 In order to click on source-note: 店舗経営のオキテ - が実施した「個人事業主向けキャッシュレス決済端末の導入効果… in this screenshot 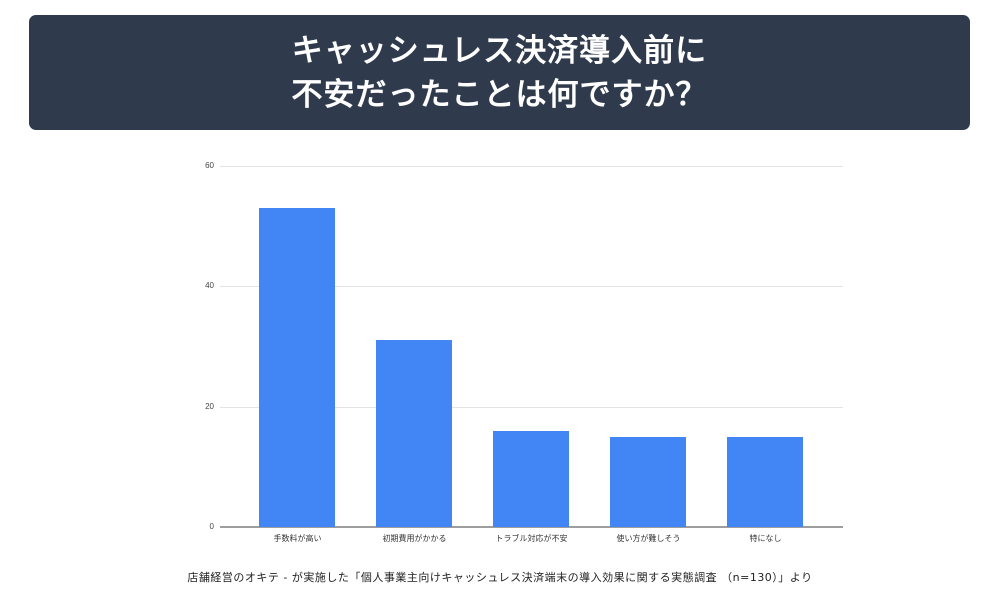, I will do `click(500, 577)`.